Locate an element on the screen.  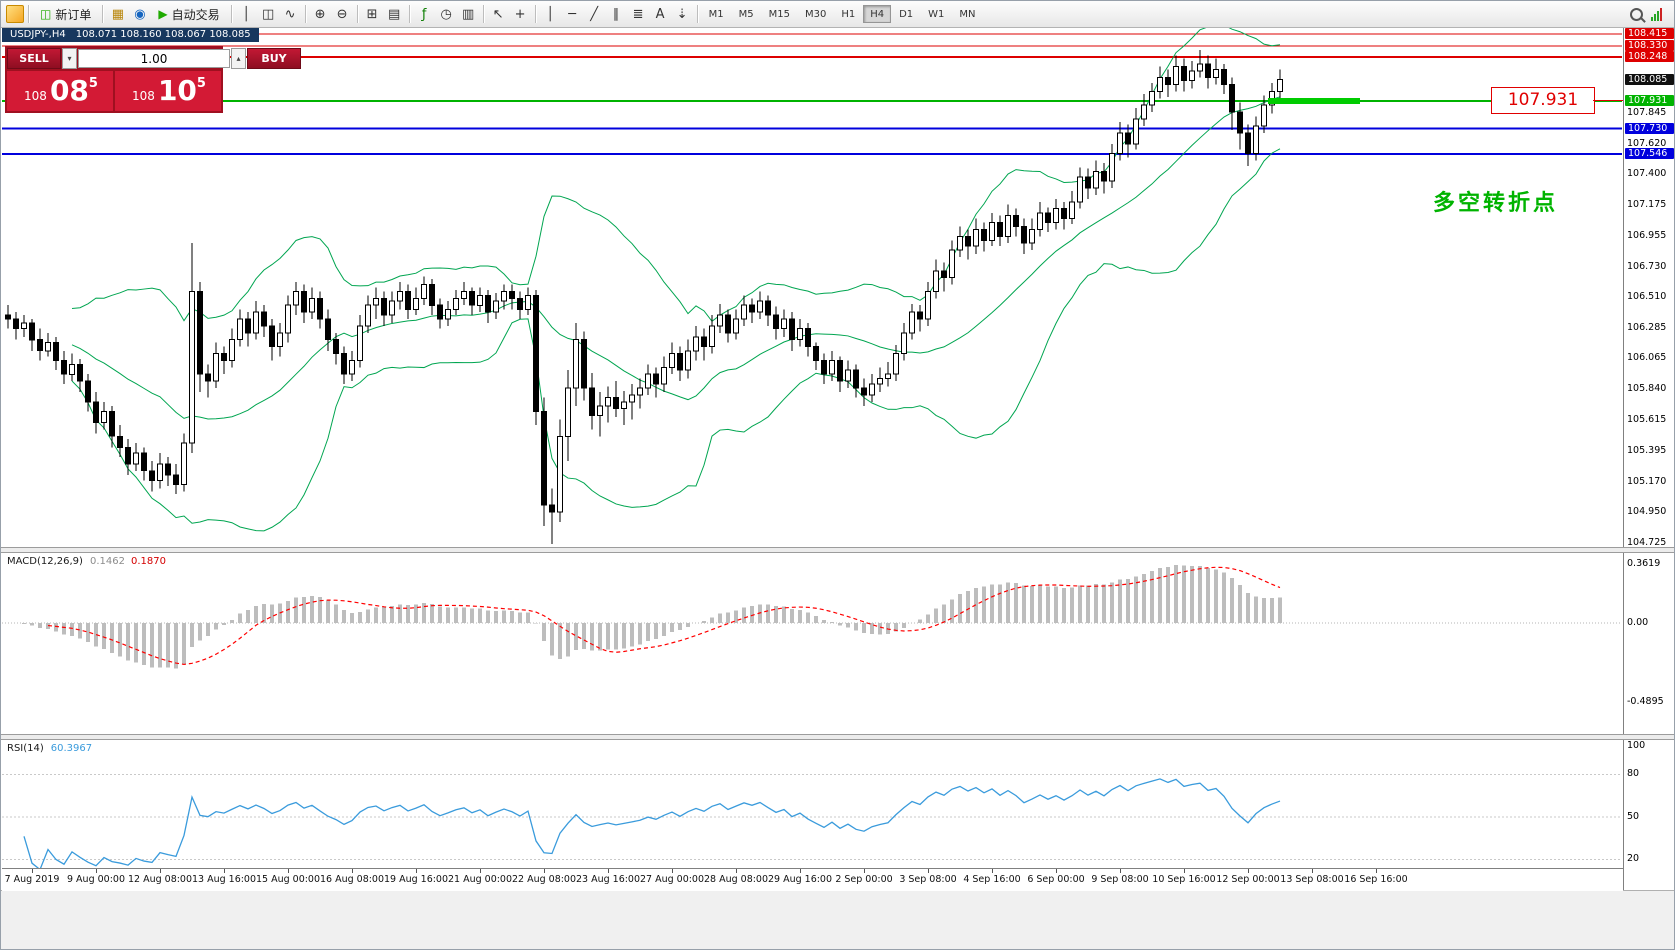
trendline-icon: ╱ is located at coordinates (594, 14).